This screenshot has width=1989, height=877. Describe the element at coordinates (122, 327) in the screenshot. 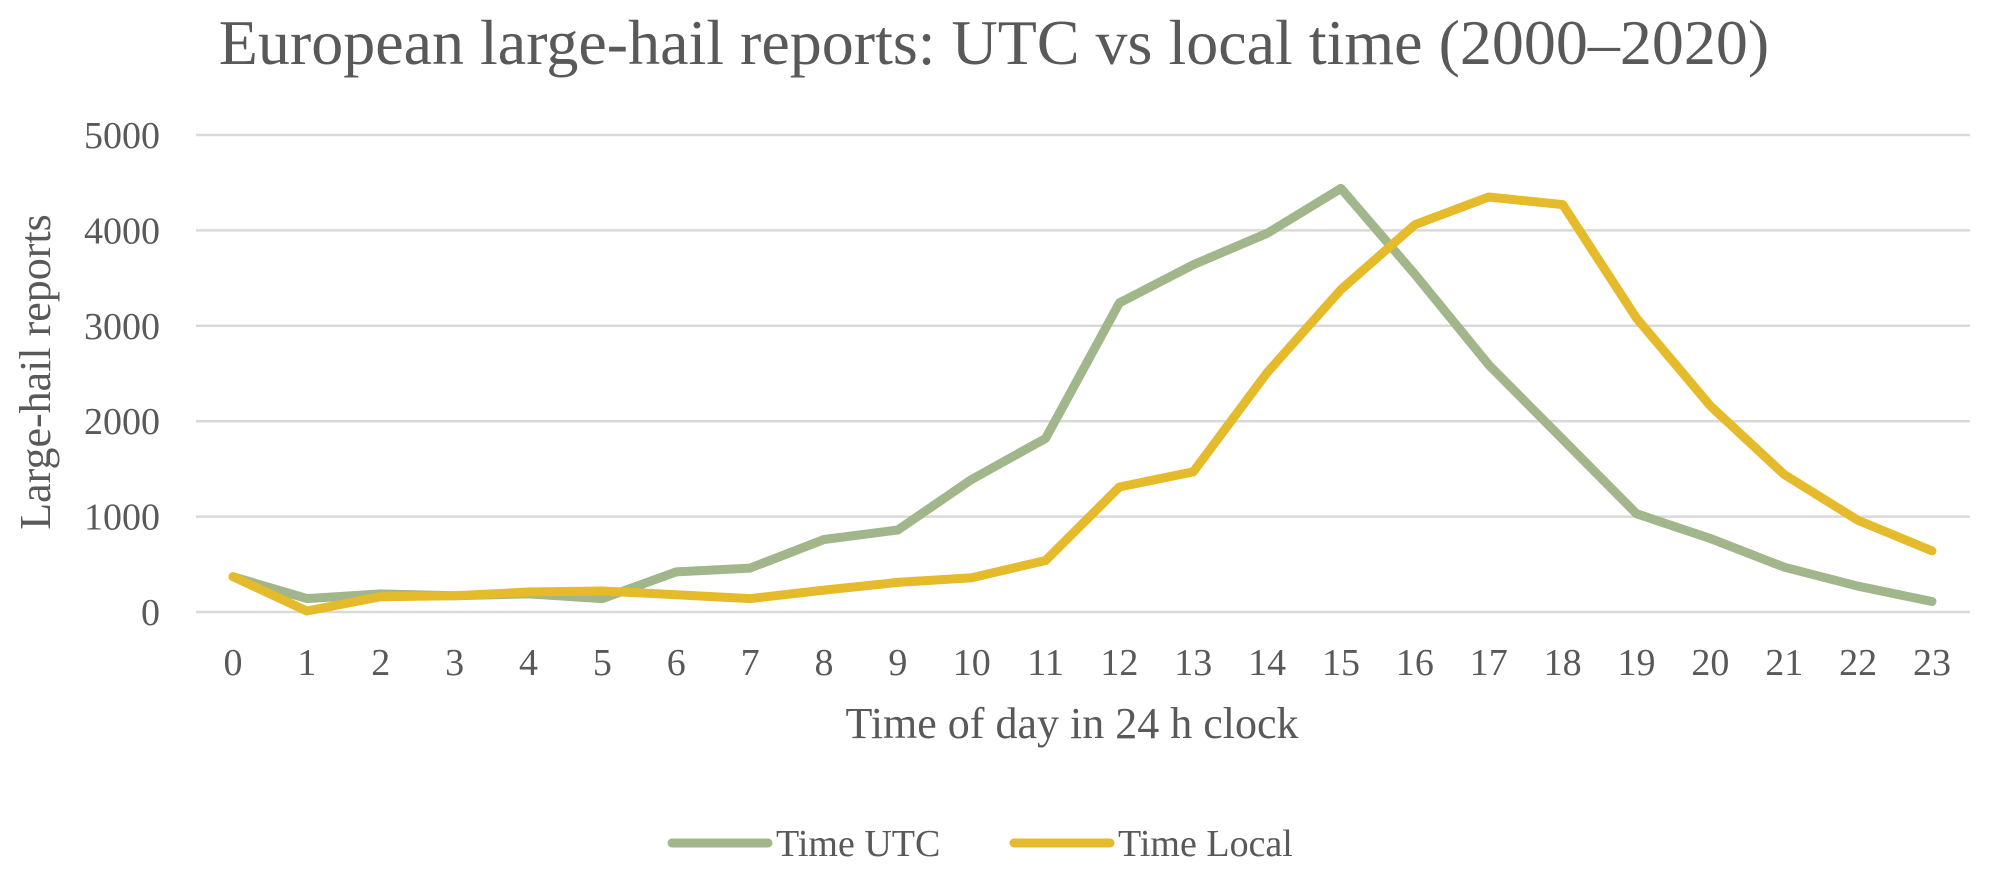

I see `y-tick-label: 3000` at that location.